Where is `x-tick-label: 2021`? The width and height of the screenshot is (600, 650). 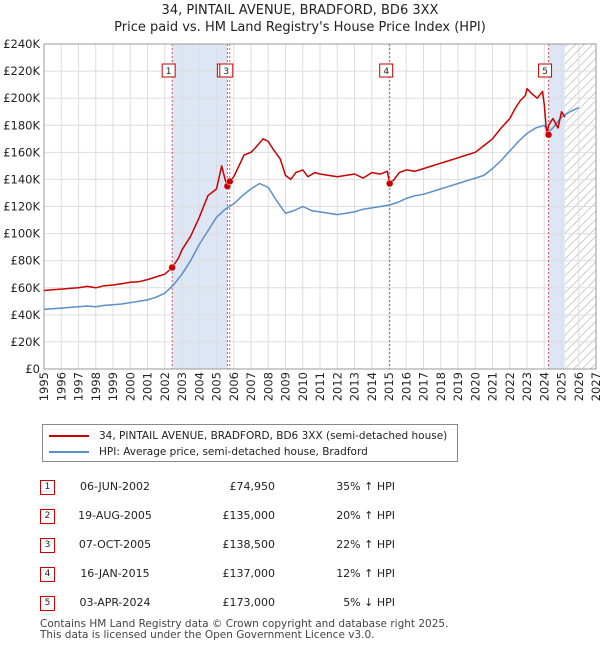
x-tick-label: 2021 is located at coordinates (493, 386).